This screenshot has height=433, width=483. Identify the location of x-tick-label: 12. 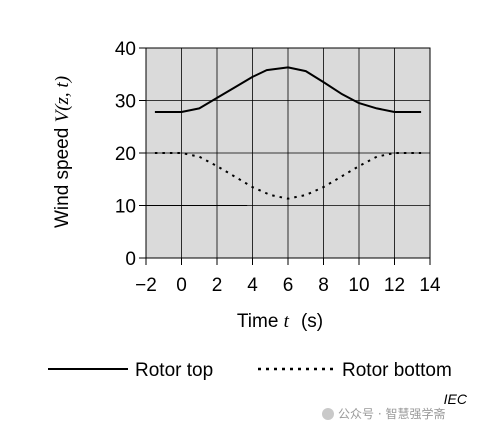
(394, 285).